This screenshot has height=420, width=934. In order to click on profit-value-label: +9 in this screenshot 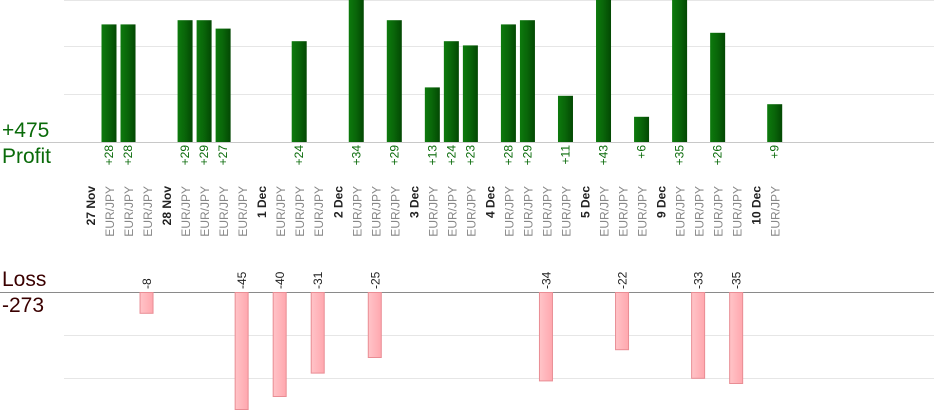, I will do `click(775, 152)`.